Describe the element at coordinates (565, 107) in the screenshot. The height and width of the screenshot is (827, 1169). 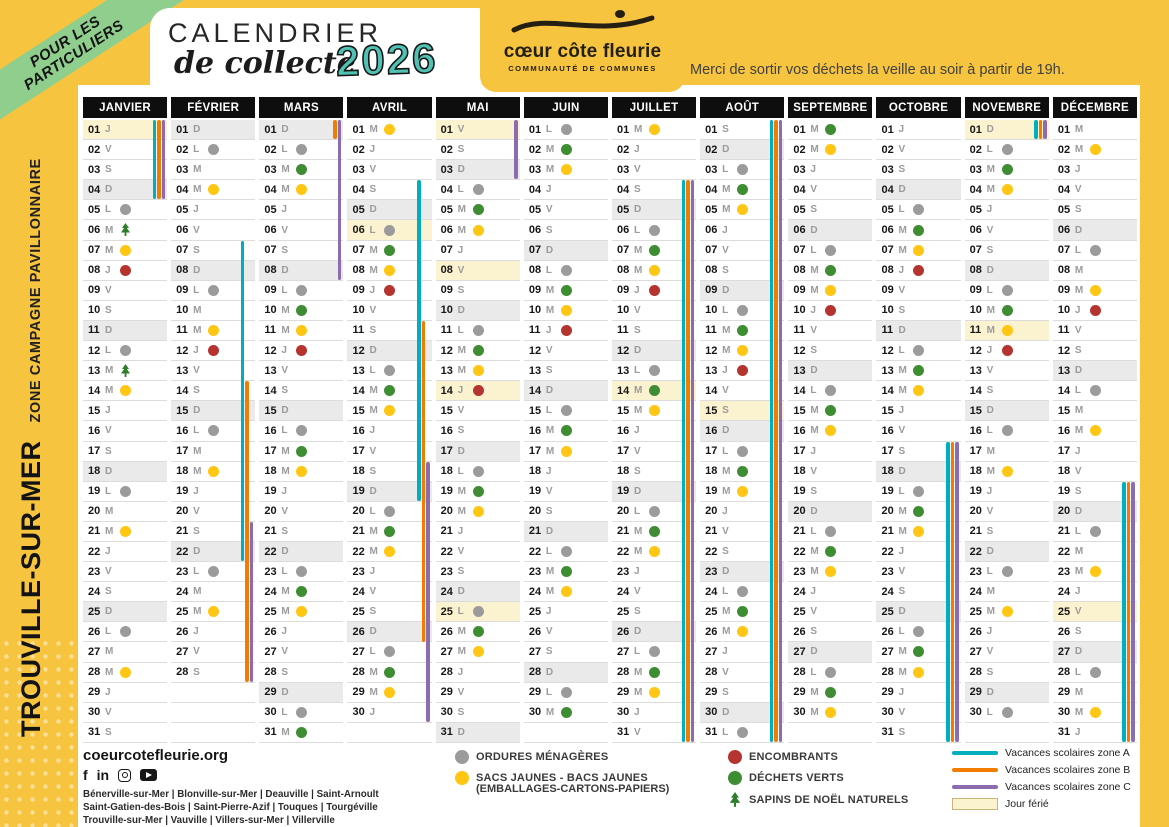
I see `month-header: JUIN` at that location.